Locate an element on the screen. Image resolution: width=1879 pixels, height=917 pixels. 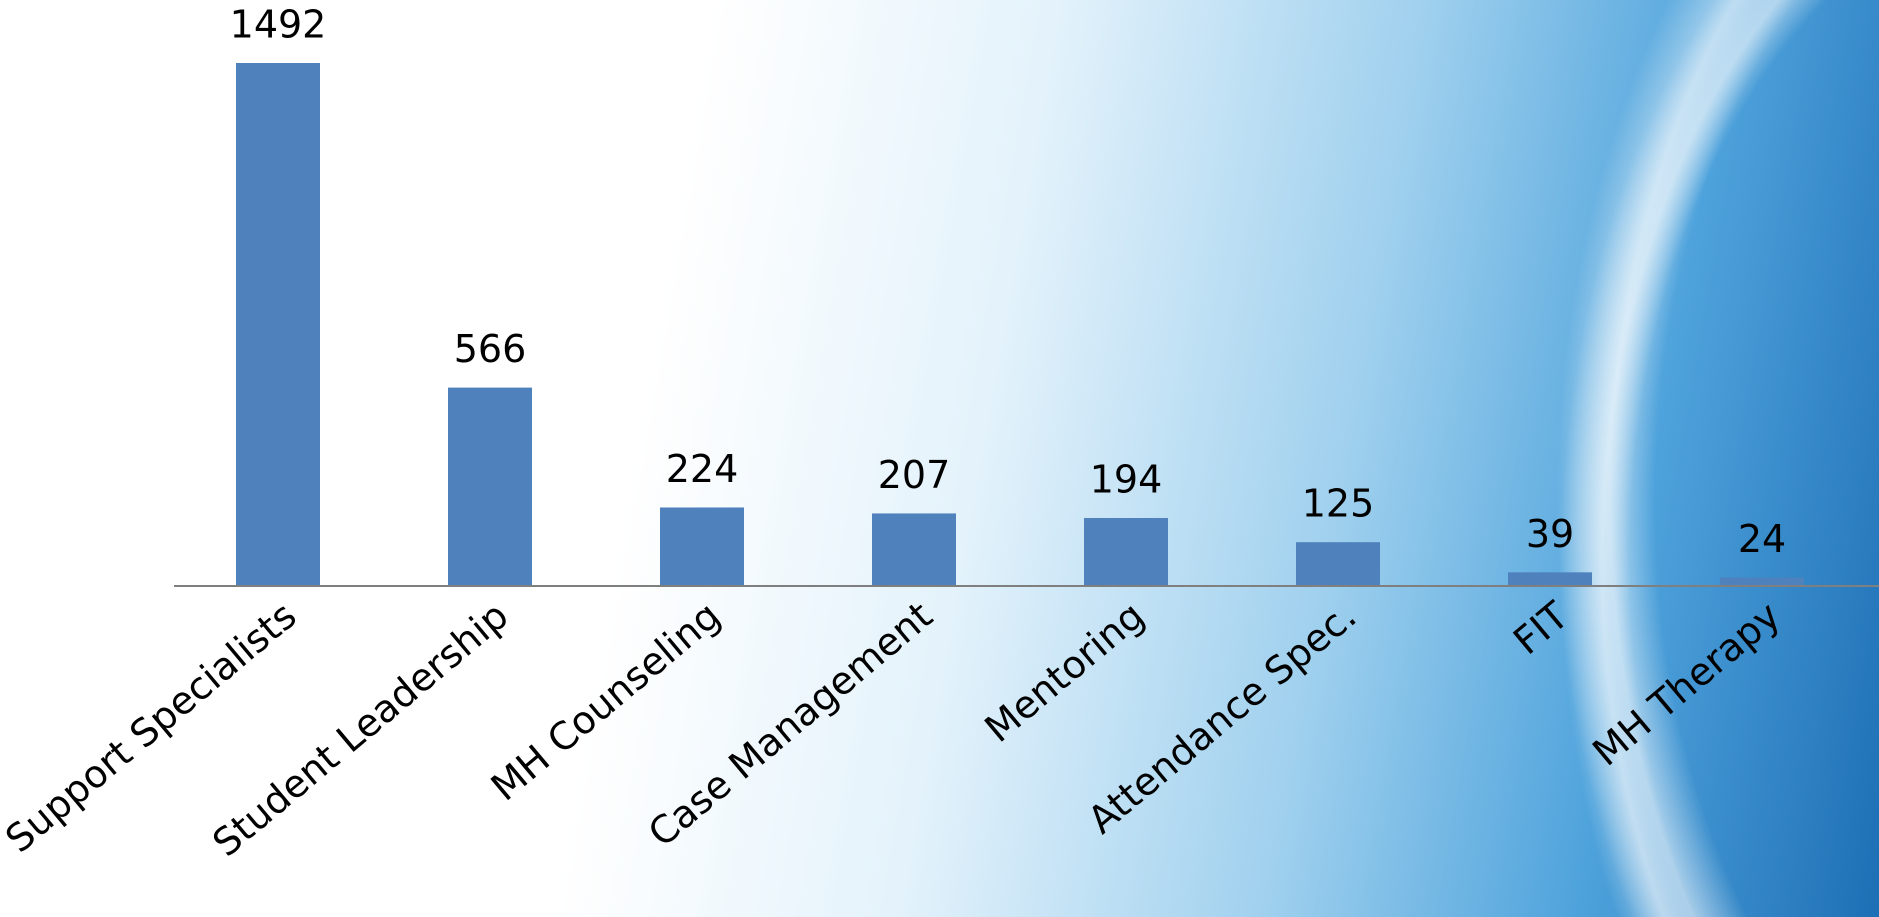
x-tick-label: Mentoring is located at coordinates (1065, 672).